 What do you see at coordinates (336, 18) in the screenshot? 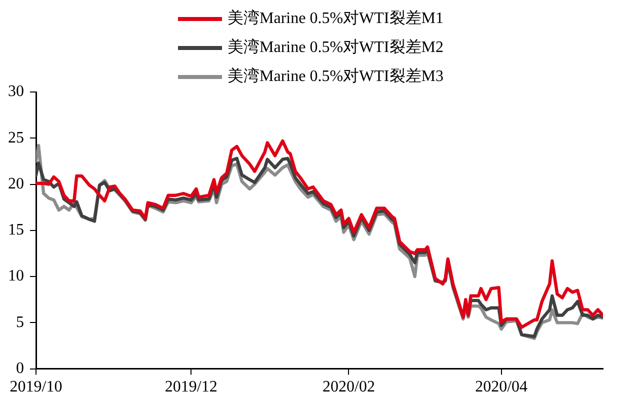
I see `legend-label: 美湾Marine 0.5%对WTI裂差M1` at bounding box center [336, 18].